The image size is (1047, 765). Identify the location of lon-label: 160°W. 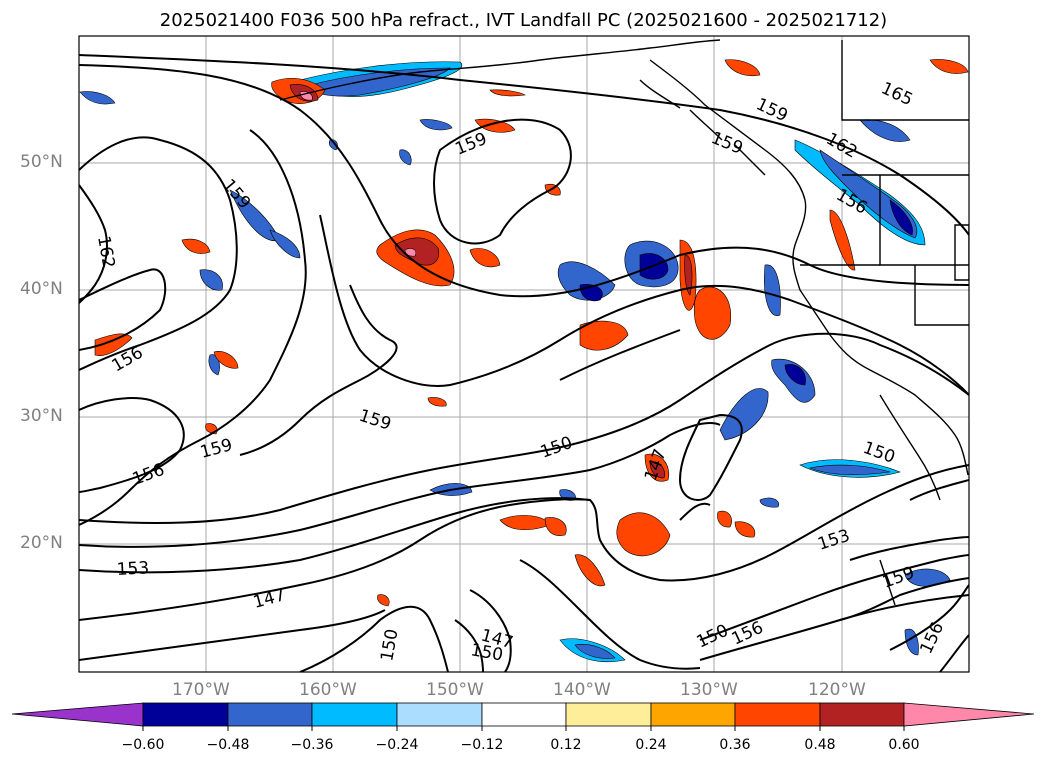
(328, 690).